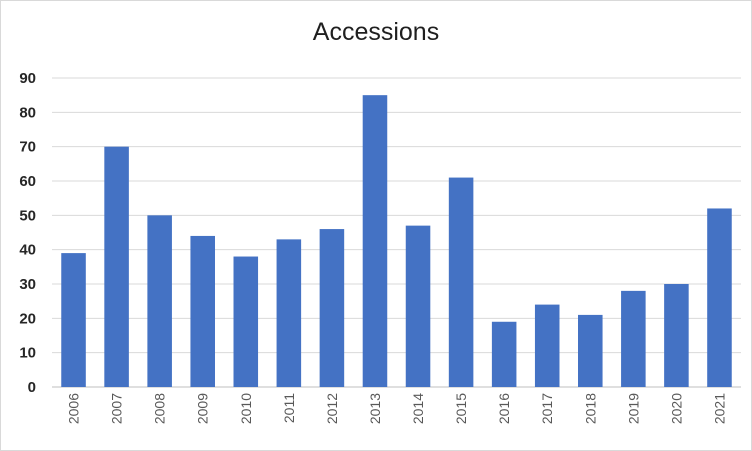 This screenshot has width=752, height=451. What do you see at coordinates (332, 408) in the screenshot?
I see `x-tick-label: 2012` at bounding box center [332, 408].